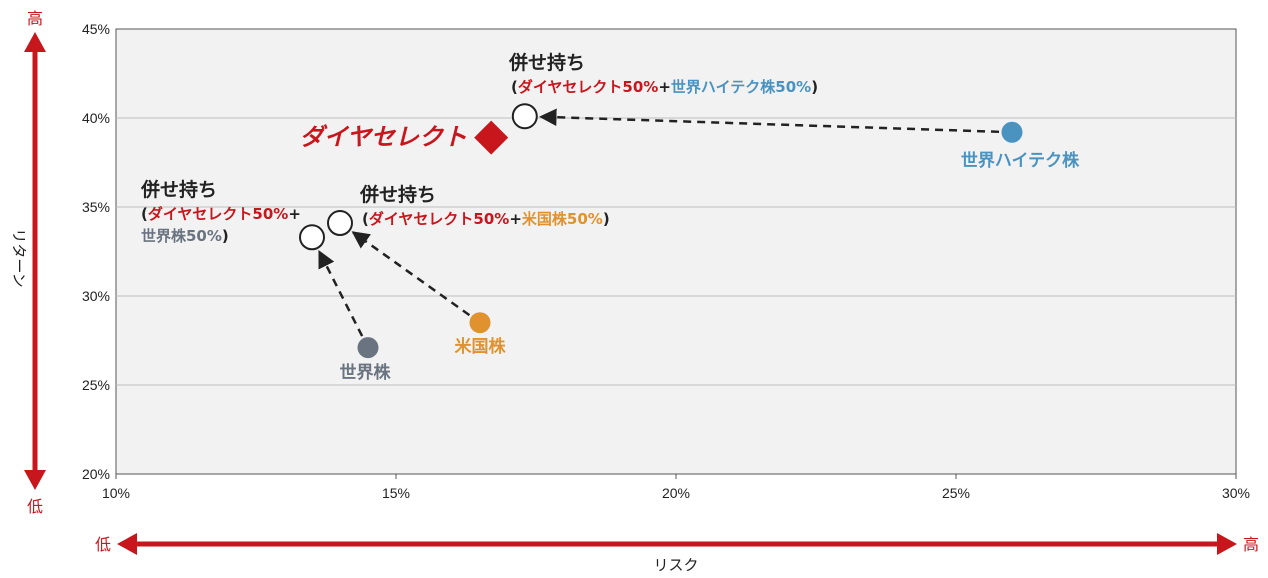  What do you see at coordinates (103, 544) in the screenshot?
I see `x-arrow-low-label: 低` at bounding box center [103, 544].